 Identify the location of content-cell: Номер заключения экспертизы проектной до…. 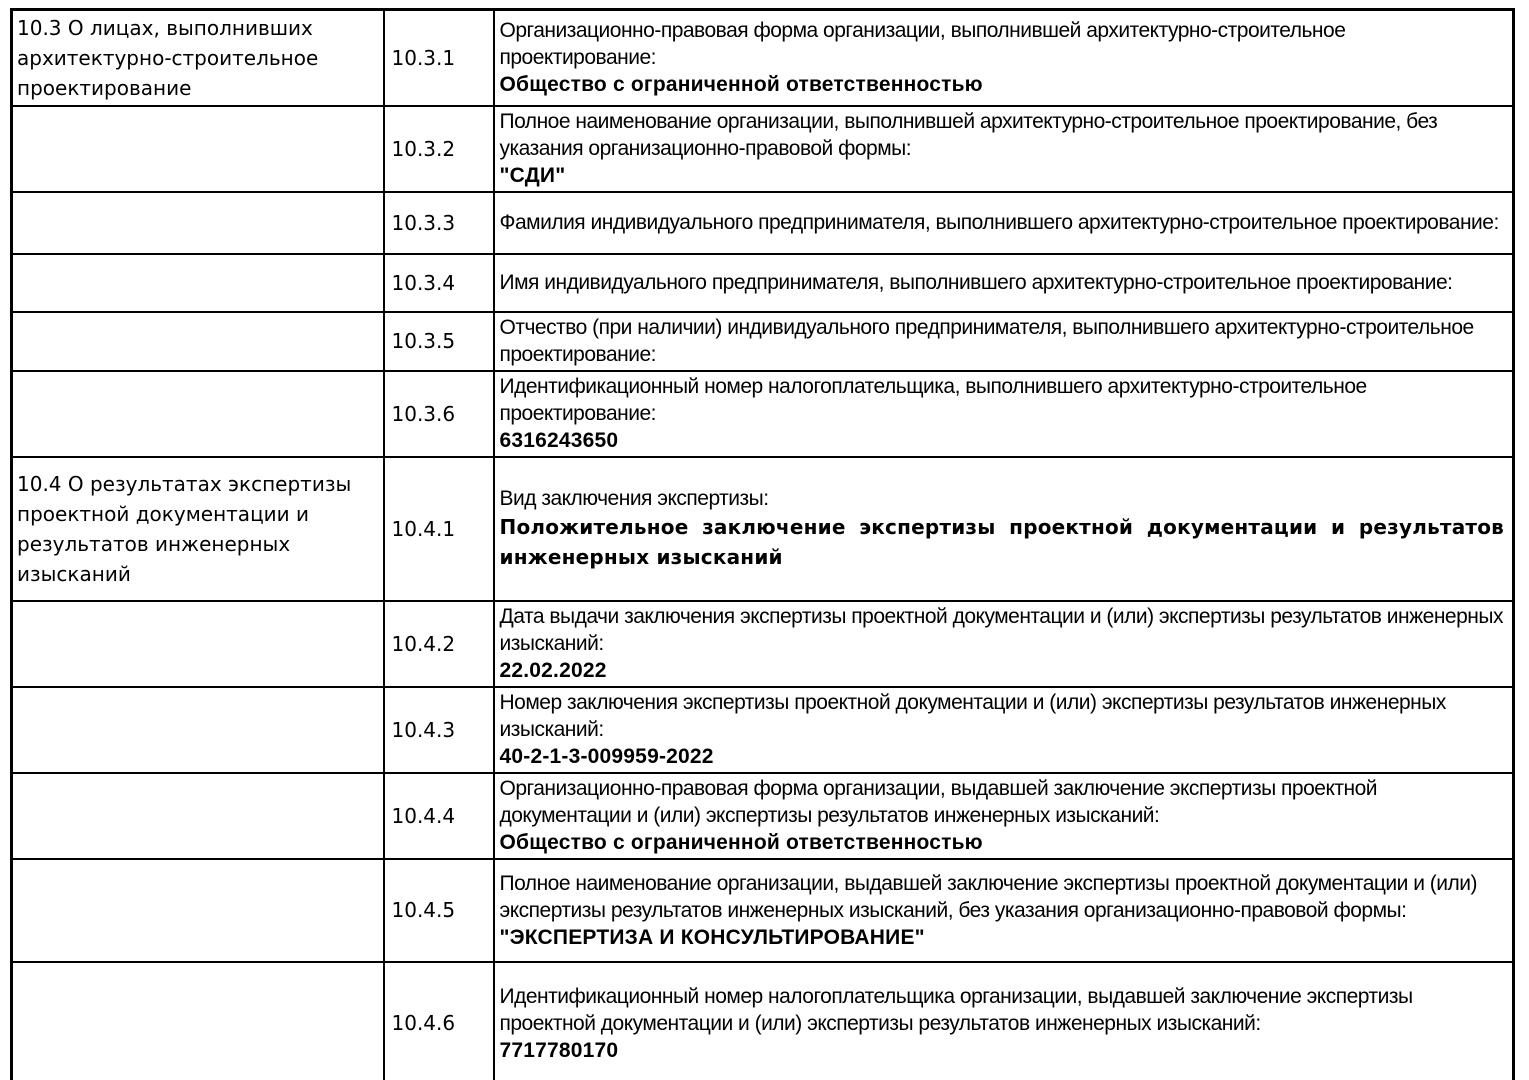
(1003, 730).